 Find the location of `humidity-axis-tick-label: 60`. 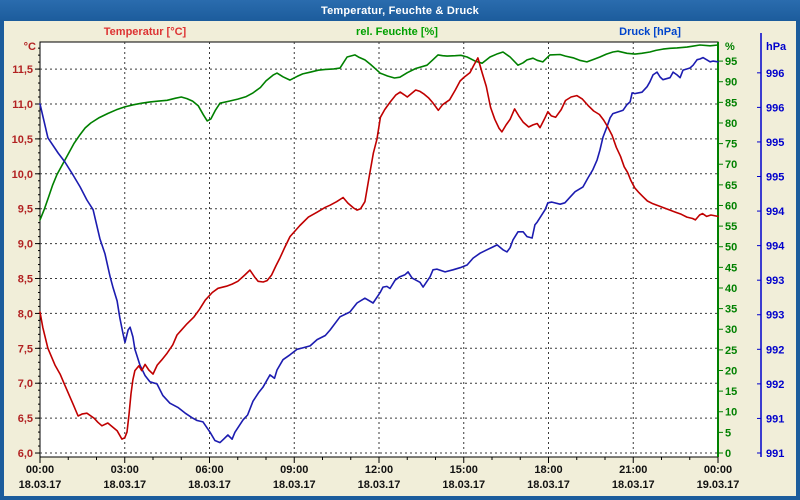

humidity-axis-tick-label: 60 is located at coordinates (731, 206).